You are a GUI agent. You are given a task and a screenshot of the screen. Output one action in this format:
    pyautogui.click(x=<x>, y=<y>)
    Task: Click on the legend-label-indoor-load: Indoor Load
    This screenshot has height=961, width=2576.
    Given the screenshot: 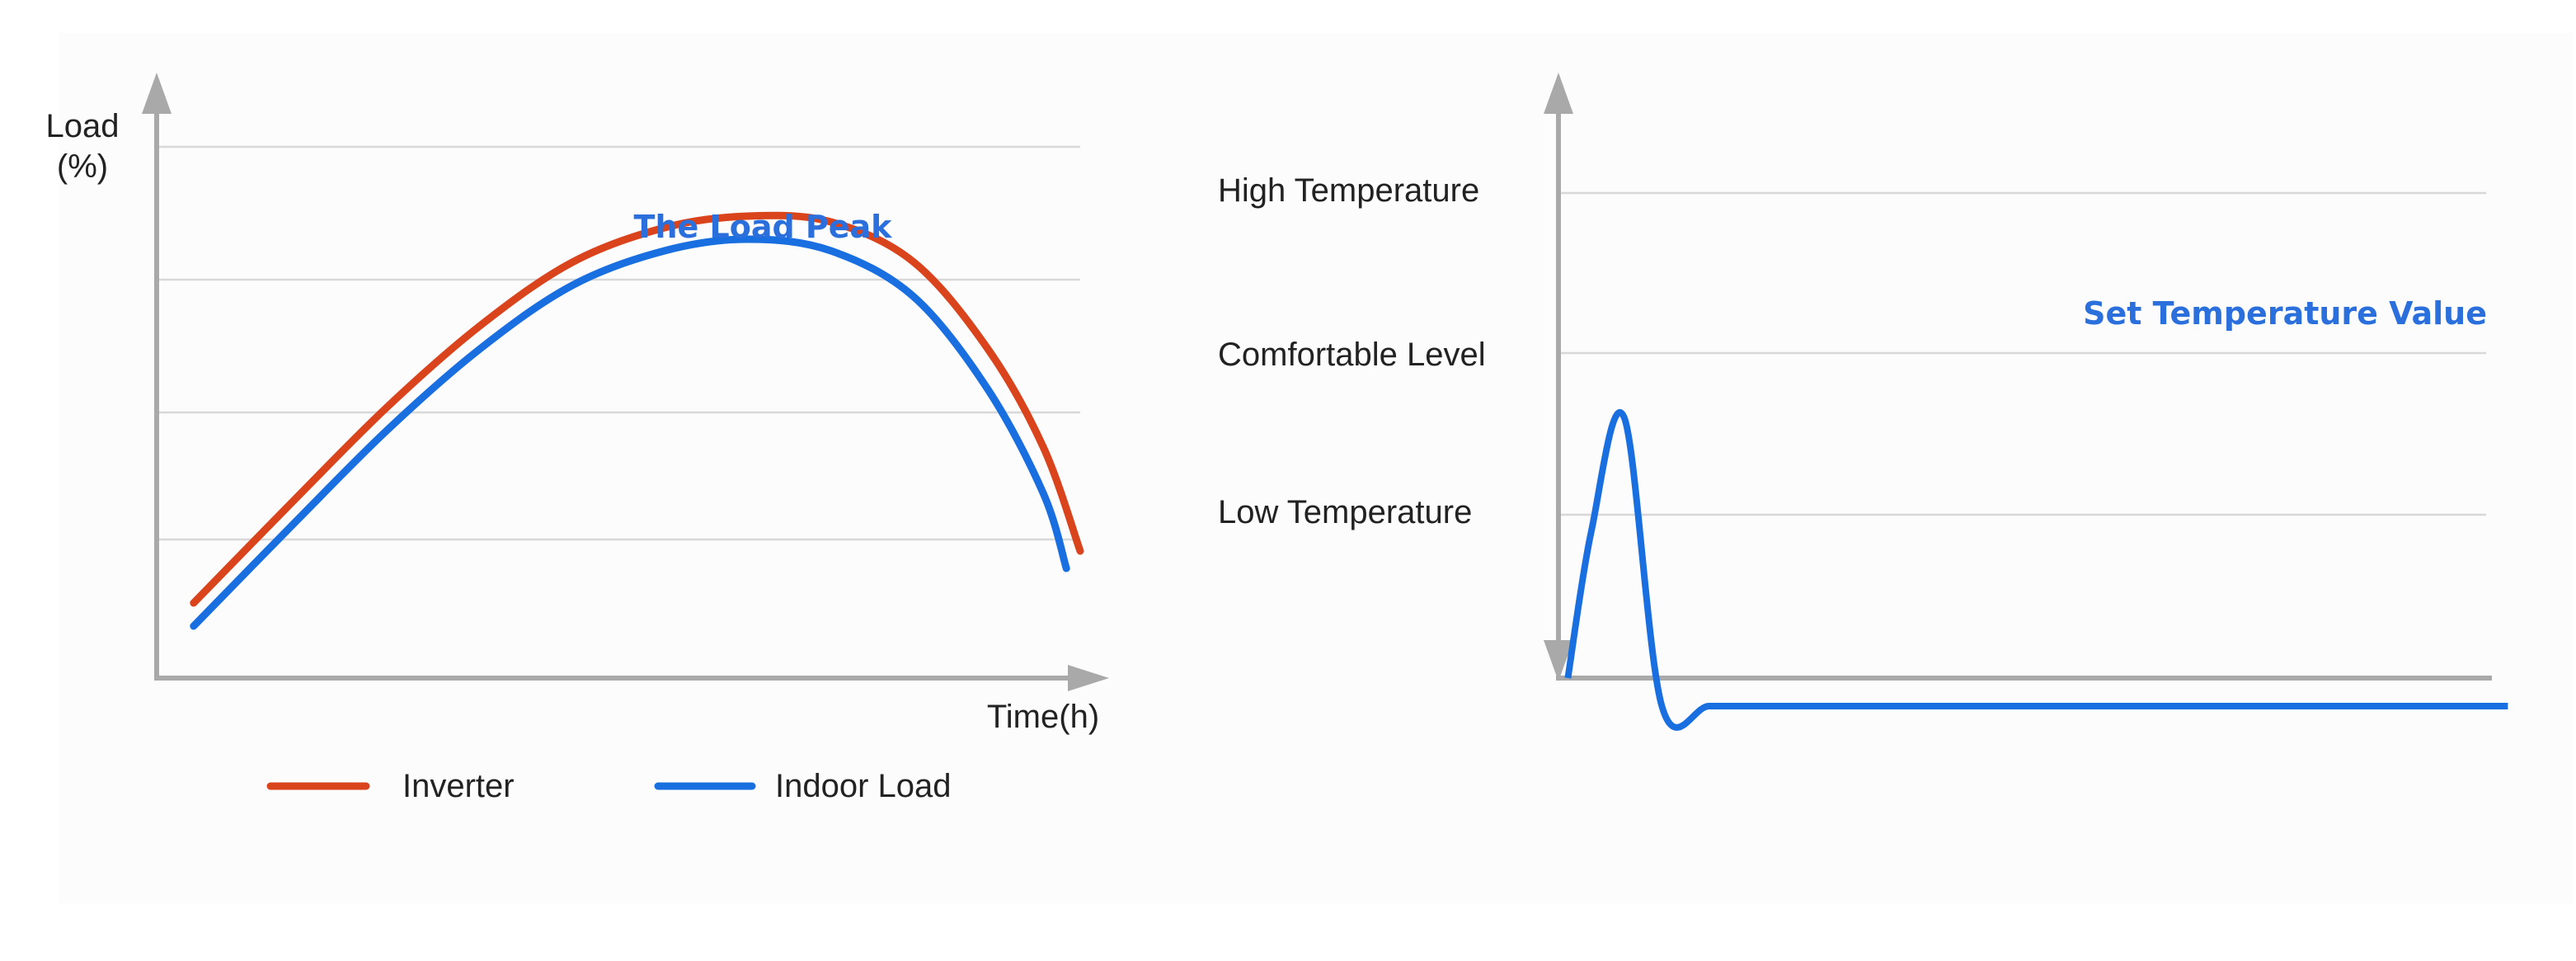 What is the action you would take?
    pyautogui.click(x=863, y=786)
    